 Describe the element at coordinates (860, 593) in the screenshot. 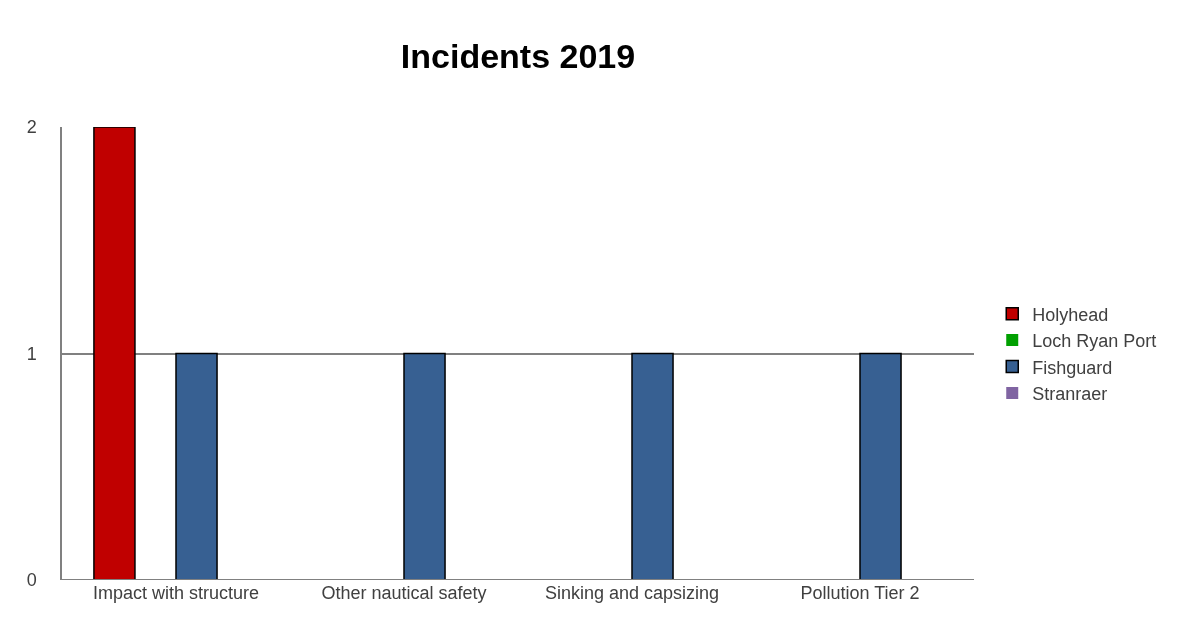

I see `x-tick-label: Pollution Tier 2` at that location.